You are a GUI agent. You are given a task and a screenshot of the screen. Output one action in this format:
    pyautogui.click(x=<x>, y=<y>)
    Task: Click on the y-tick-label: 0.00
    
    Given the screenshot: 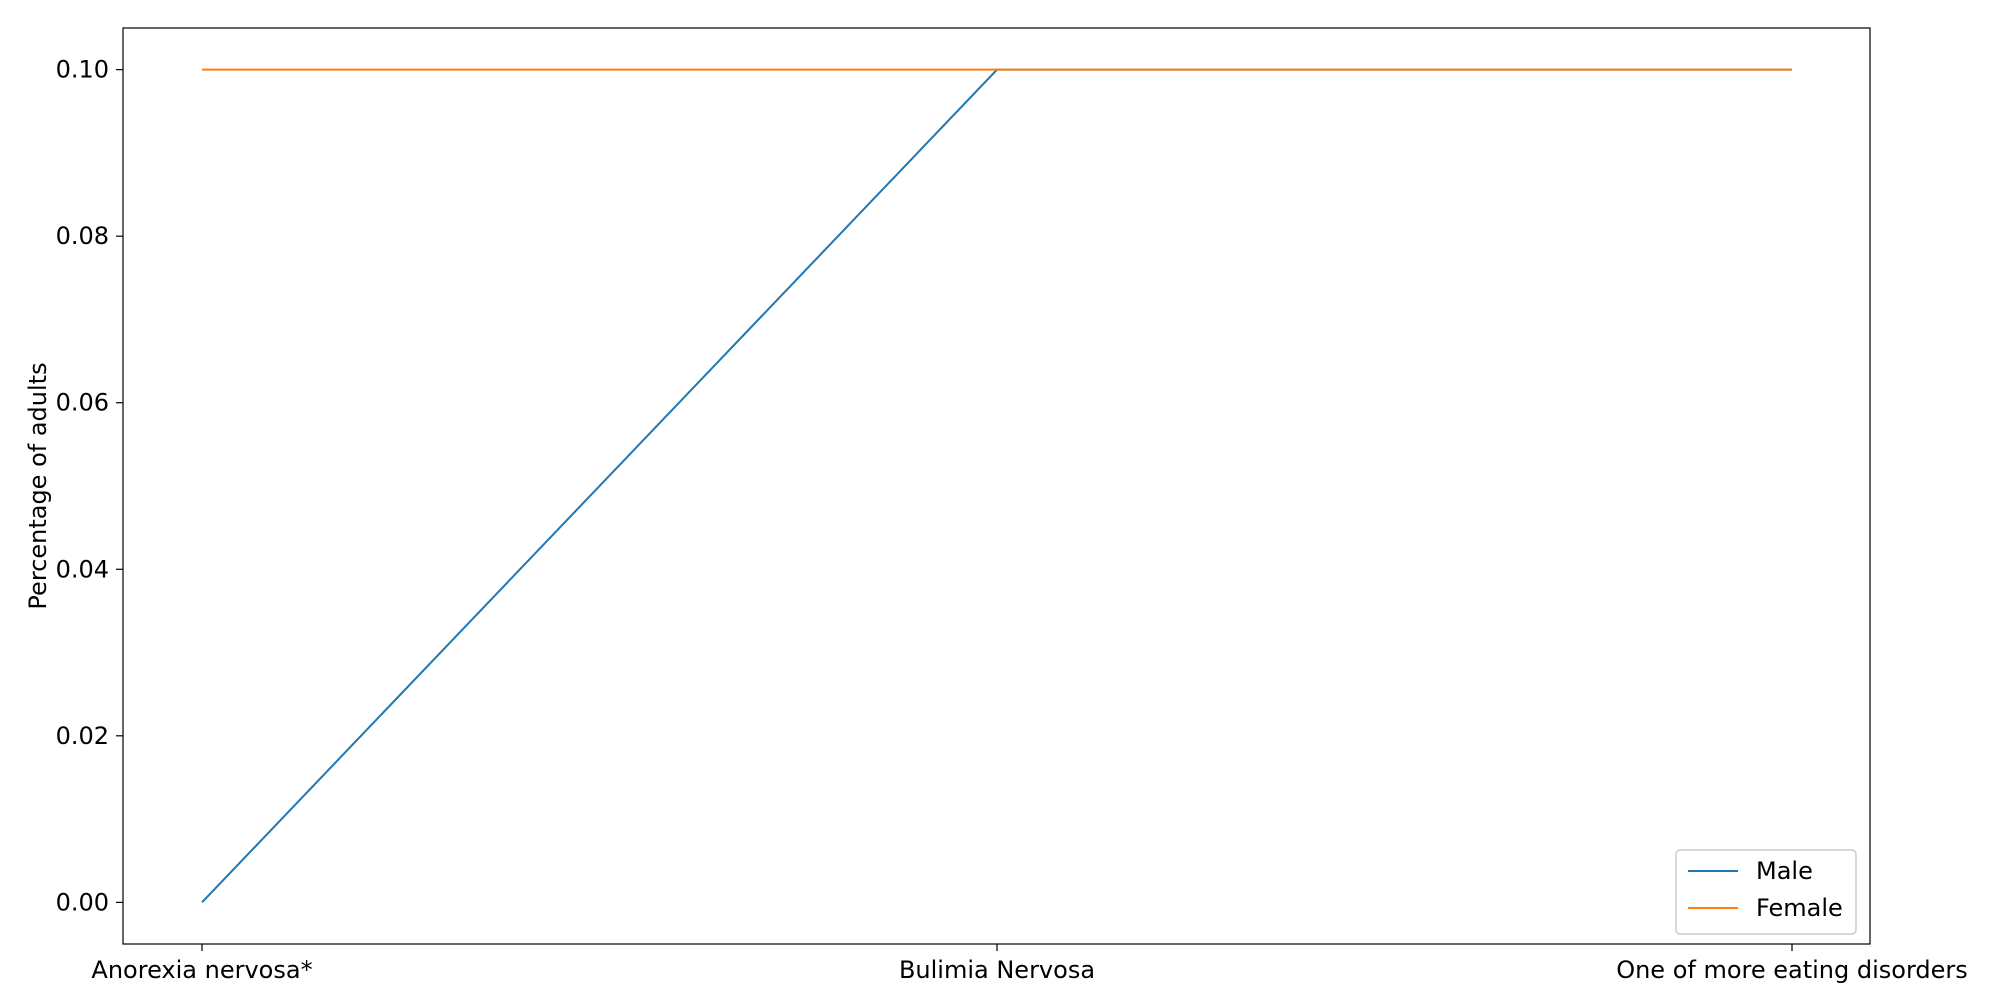 What is the action you would take?
    pyautogui.click(x=82, y=902)
    